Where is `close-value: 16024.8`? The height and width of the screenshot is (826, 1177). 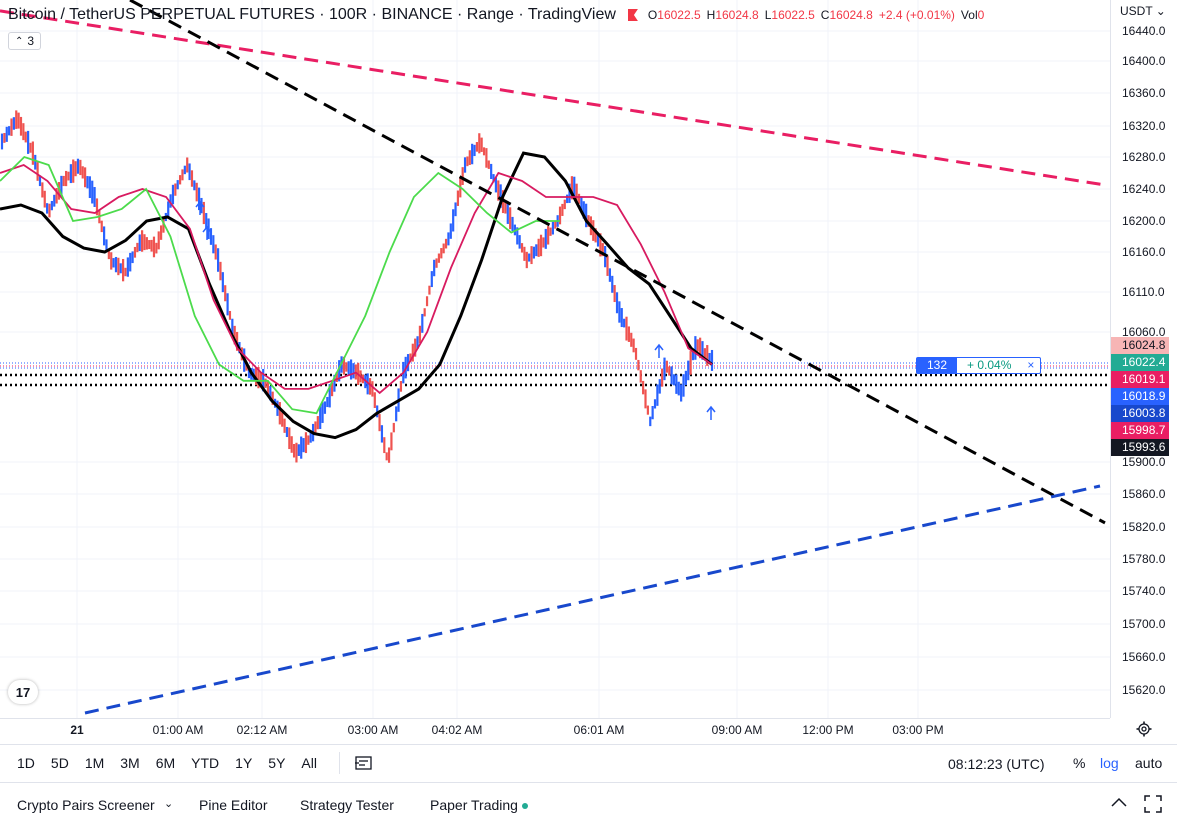
close-value: 16024.8 is located at coordinates (851, 15).